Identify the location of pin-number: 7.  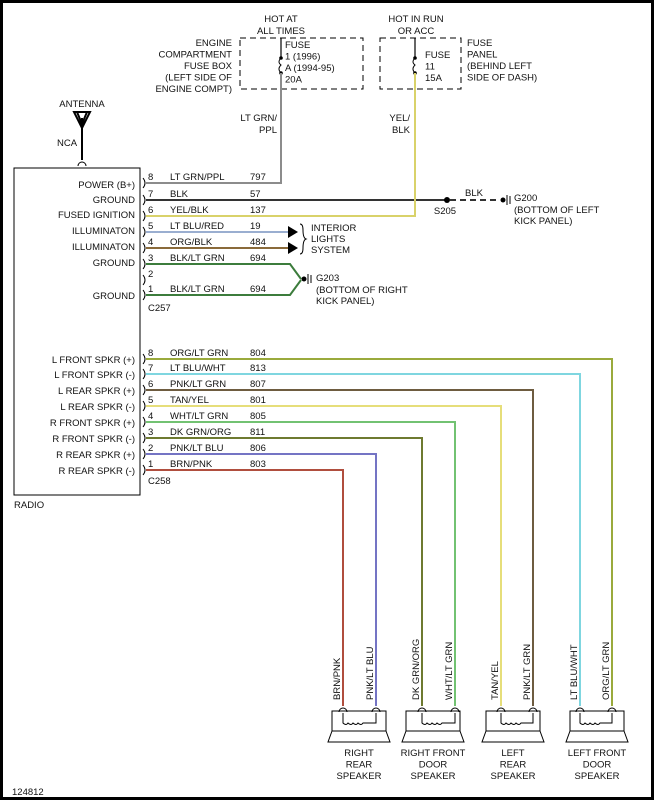
(150, 368).